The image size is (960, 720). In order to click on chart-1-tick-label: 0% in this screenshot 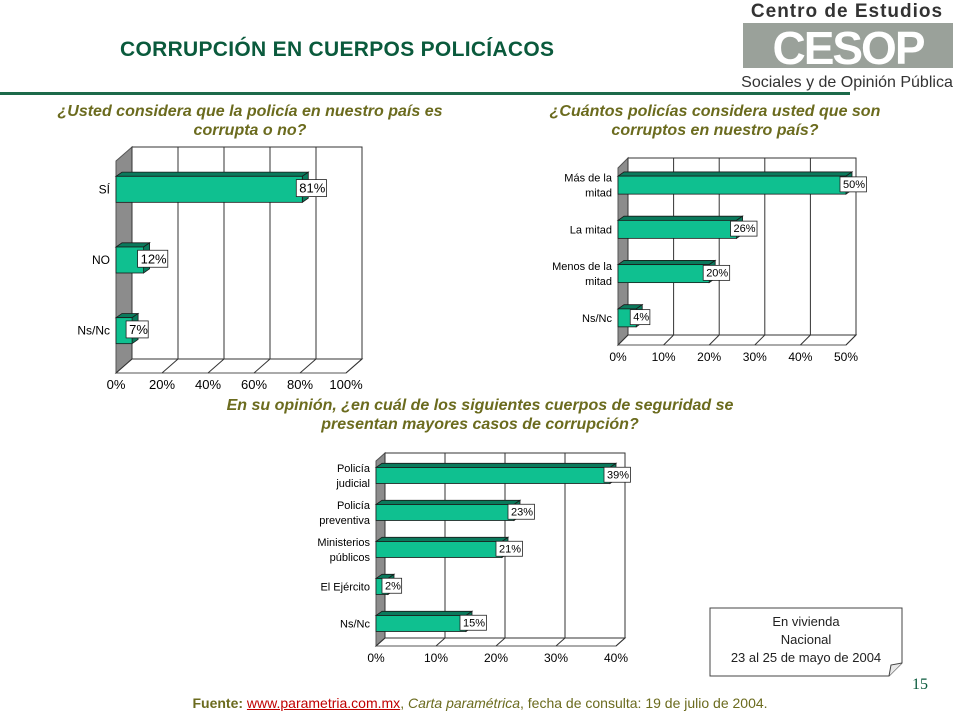, I will do `click(116, 384)`.